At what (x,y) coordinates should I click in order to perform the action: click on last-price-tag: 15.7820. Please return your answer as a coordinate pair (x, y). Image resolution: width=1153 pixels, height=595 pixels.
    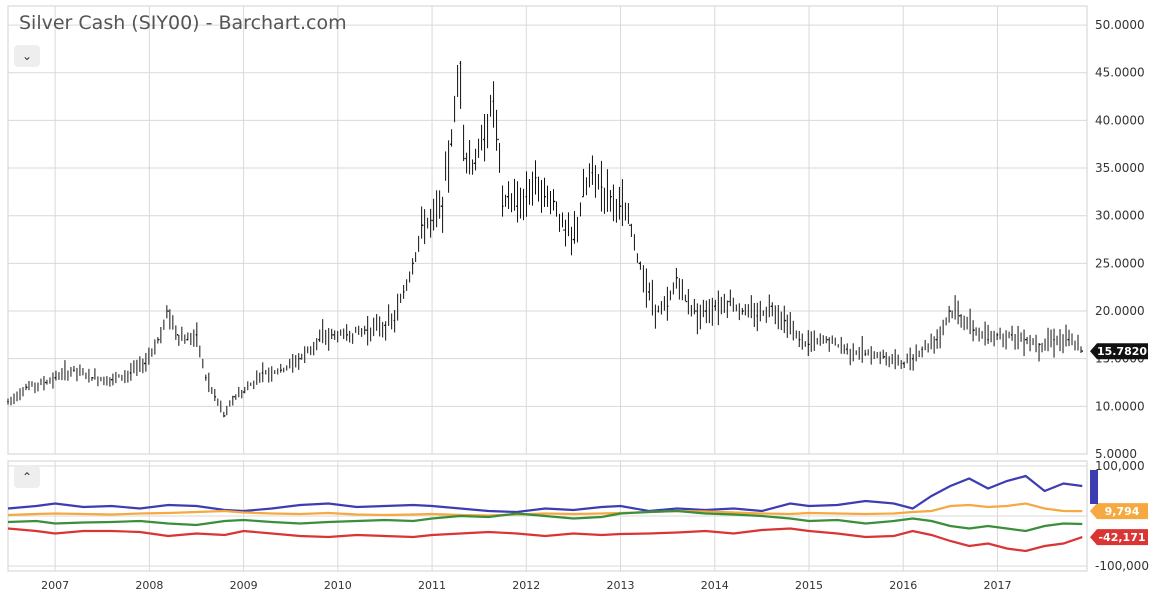
    Looking at the image, I should click on (1119, 351).